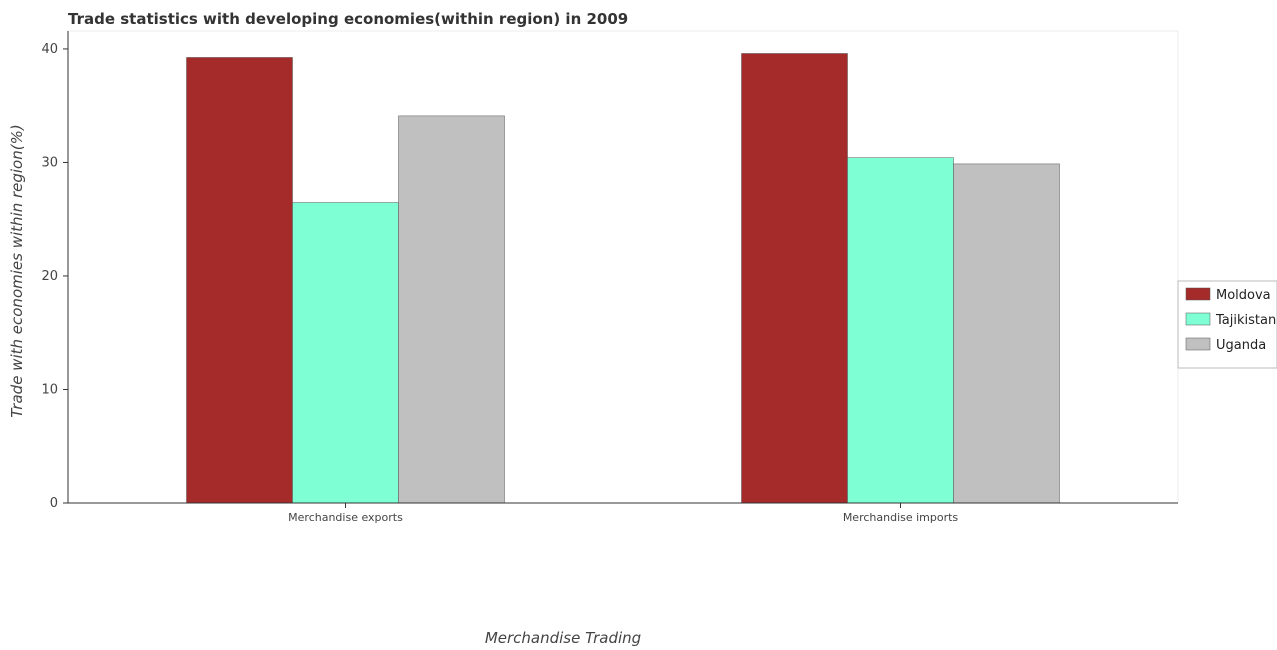  Describe the element at coordinates (49, 389) in the screenshot. I see `y-tick-label: 10` at that location.